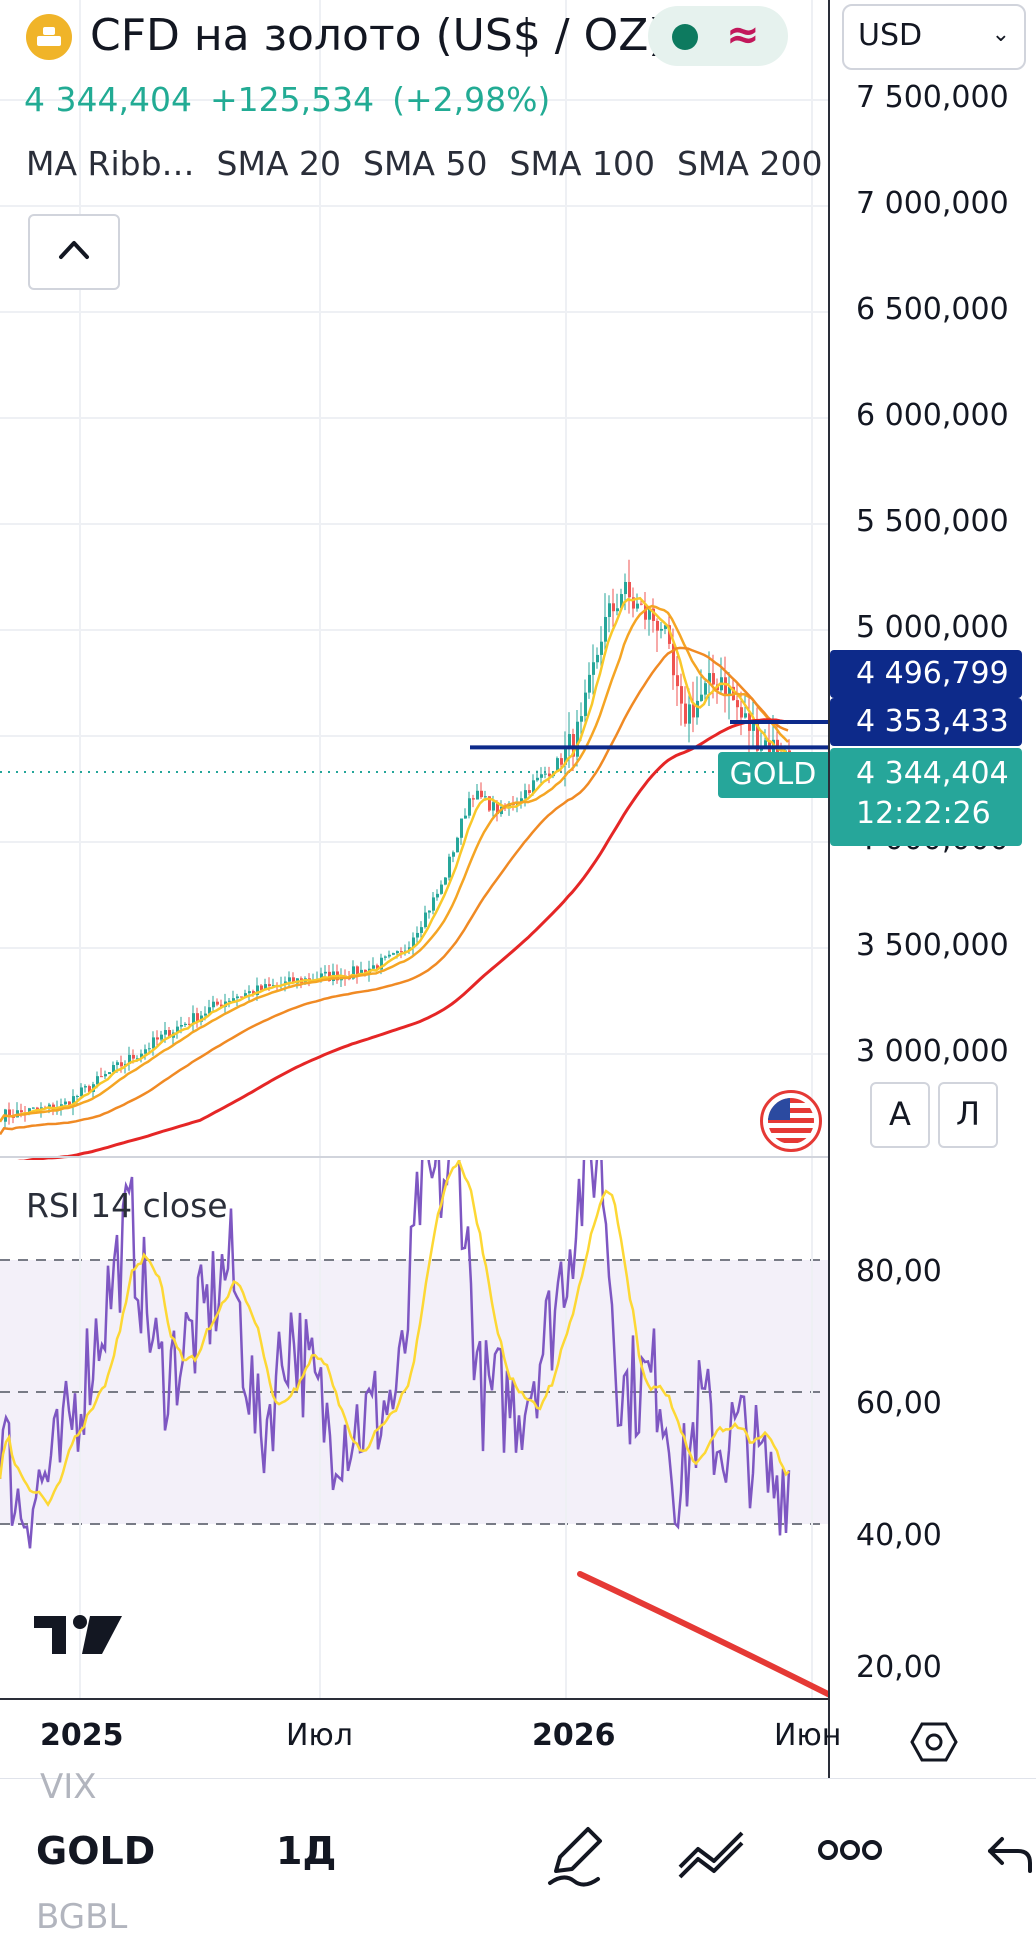 This screenshot has width=1036, height=1937. What do you see at coordinates (378, 35) in the screenshot?
I see `symbol-title: CFD на золото (US$ / OZ)` at bounding box center [378, 35].